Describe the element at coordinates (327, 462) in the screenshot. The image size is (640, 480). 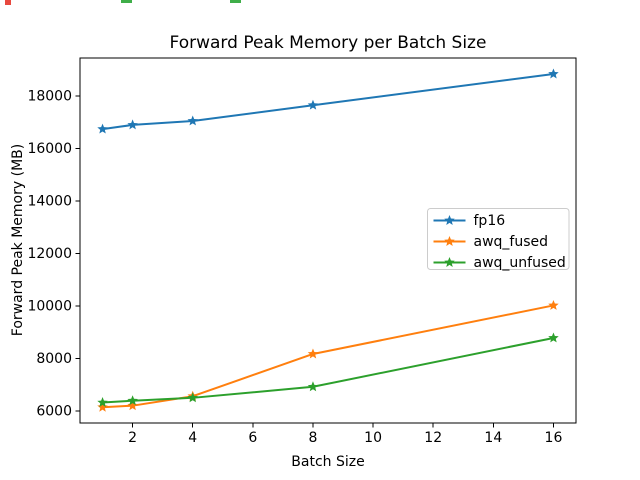
I see `x-axis-label: Batch Size` at that location.